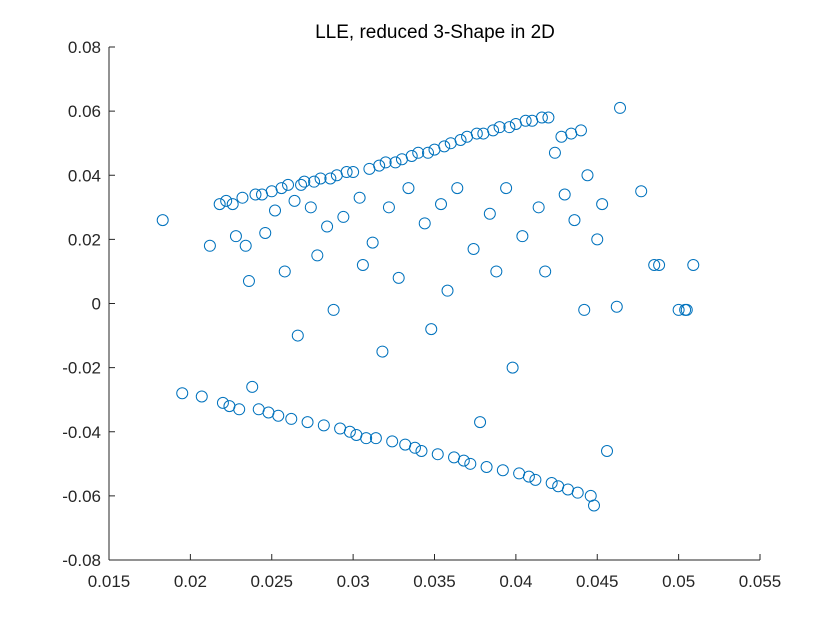 Image resolution: width=840 pixels, height=630 pixels. I want to click on y-tick-label: 0.02, so click(84, 239).